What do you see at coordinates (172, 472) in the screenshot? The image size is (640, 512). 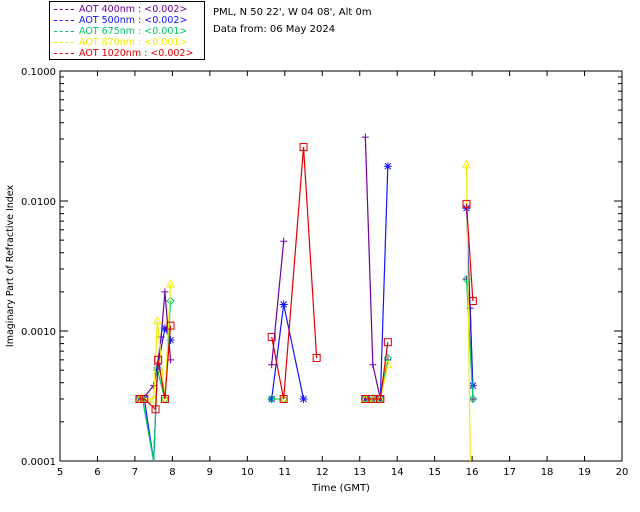 I see `x-tick-label: 8` at bounding box center [172, 472].